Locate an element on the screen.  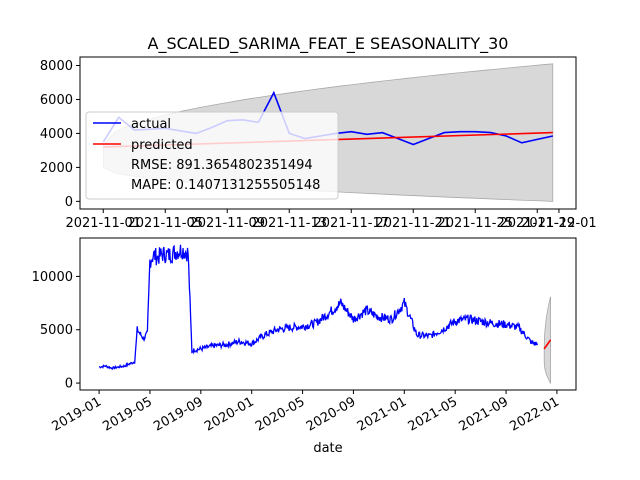
x-tick-label: 2019-01 is located at coordinates (77, 414).